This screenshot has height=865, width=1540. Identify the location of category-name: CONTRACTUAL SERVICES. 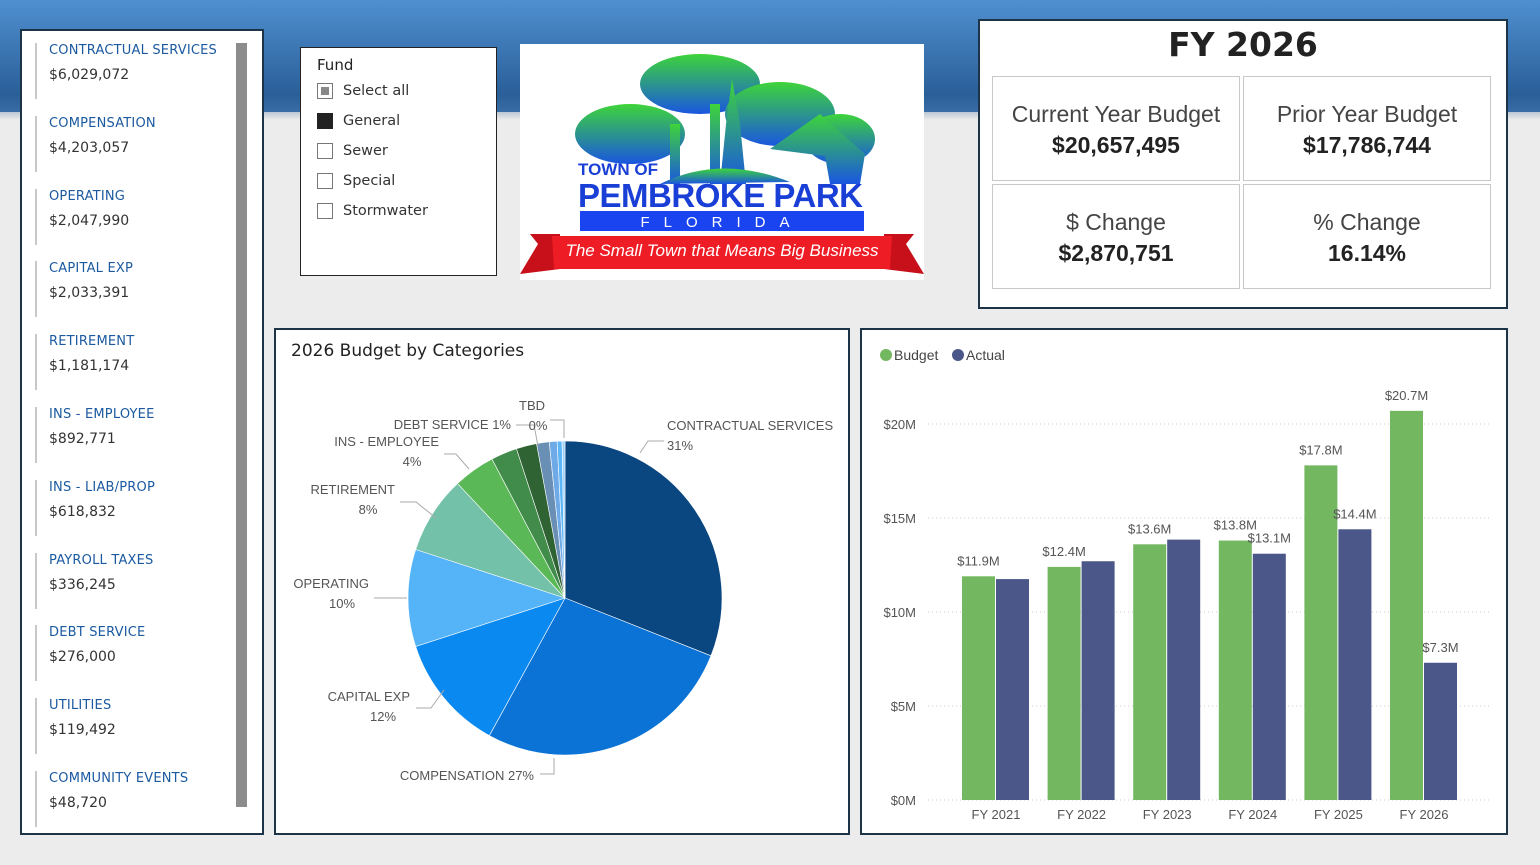
(133, 50).